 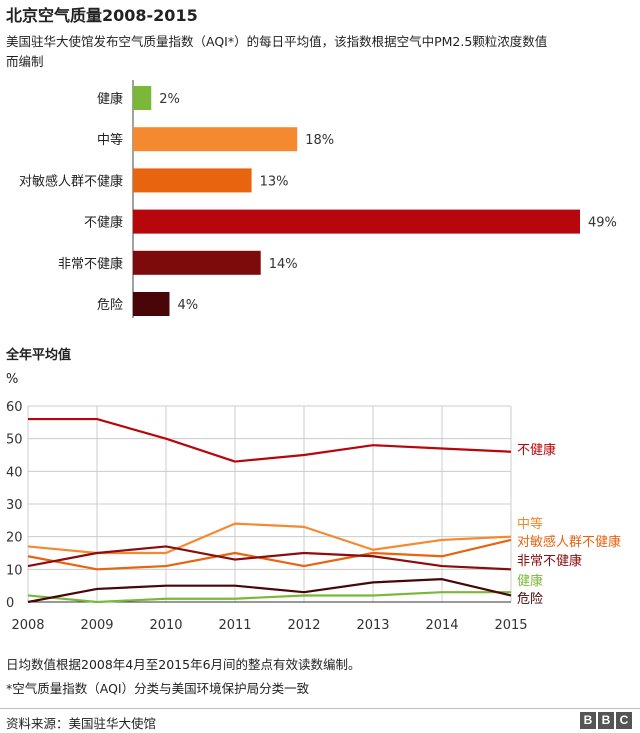 I want to click on bar-value-label: 49%, so click(x=602, y=223).